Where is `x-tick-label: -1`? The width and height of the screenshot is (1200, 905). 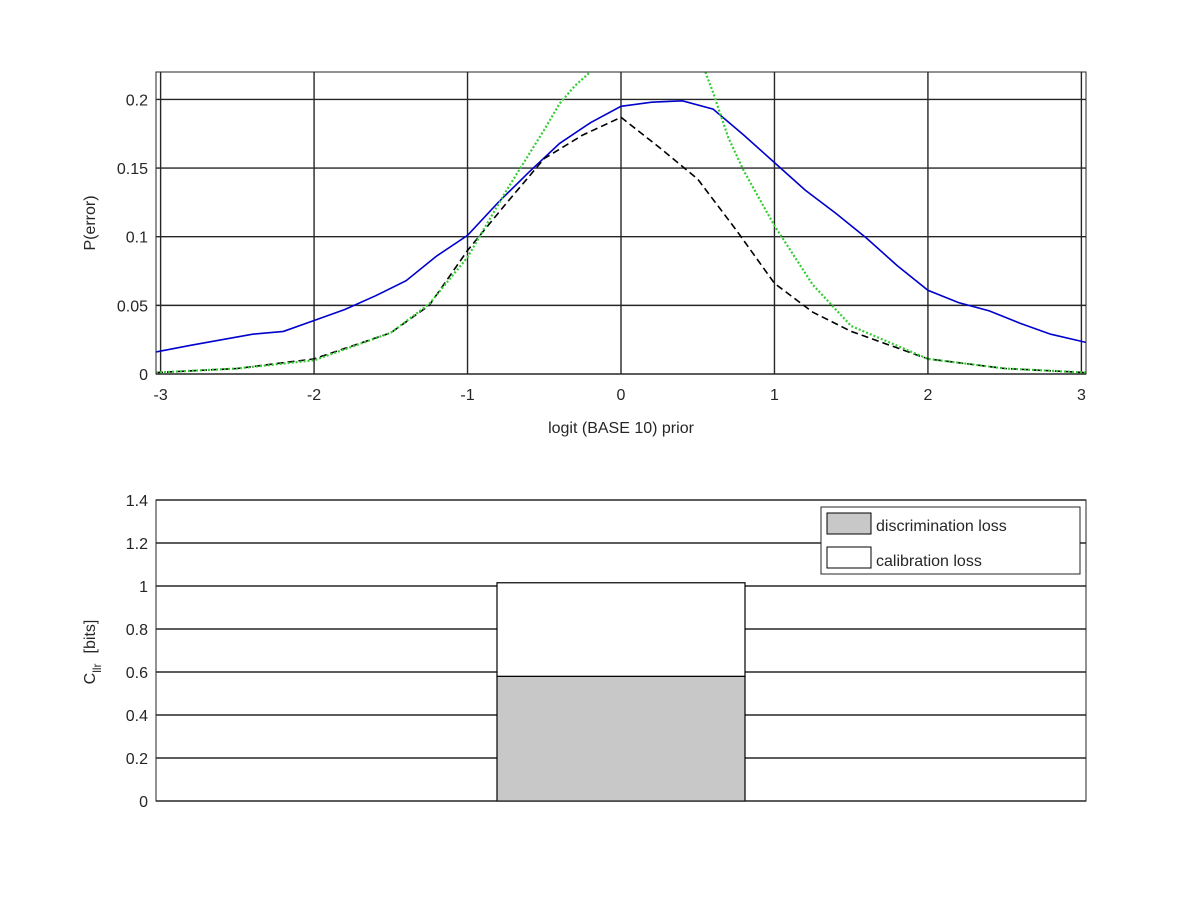 x-tick-label: -1 is located at coordinates (467, 395).